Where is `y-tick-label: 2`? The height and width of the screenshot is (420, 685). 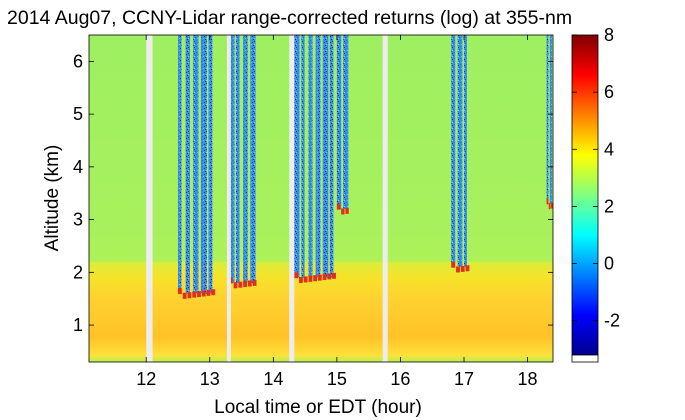
y-tick-label: 2 is located at coordinates (78, 272).